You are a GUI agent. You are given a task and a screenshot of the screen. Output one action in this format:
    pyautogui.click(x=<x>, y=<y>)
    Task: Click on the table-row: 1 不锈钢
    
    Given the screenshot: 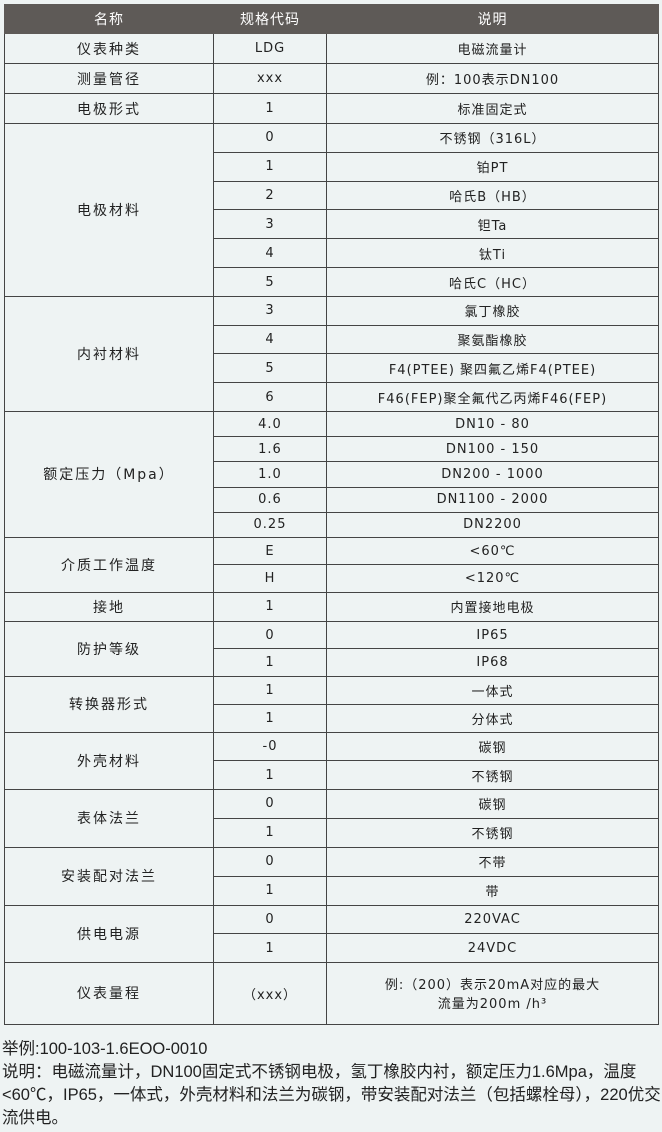 What is the action you would take?
    pyautogui.click(x=332, y=775)
    